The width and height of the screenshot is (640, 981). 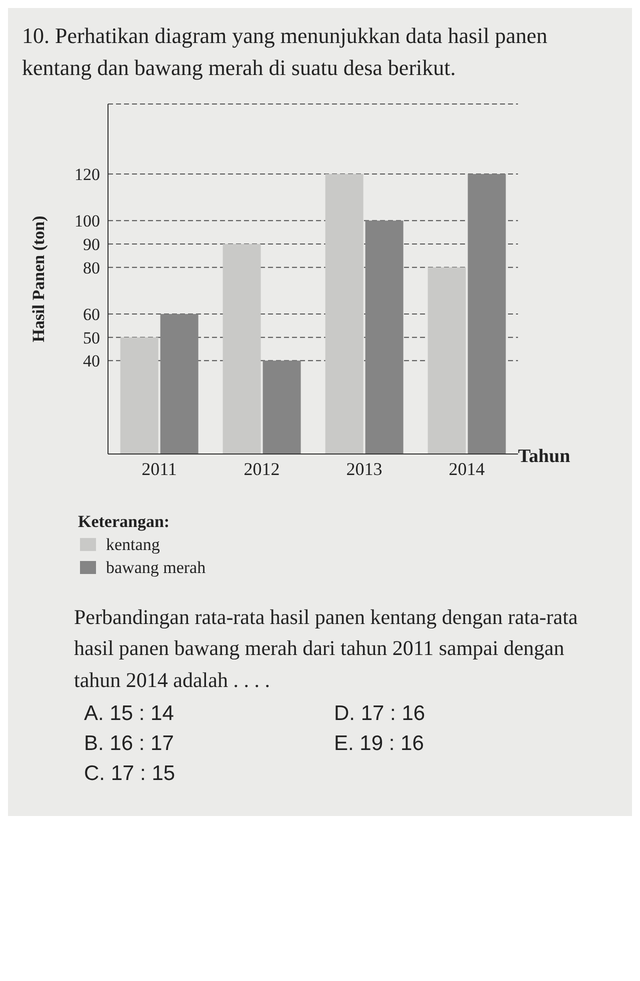 What do you see at coordinates (91, 268) in the screenshot?
I see `y-tick-label: 80` at bounding box center [91, 268].